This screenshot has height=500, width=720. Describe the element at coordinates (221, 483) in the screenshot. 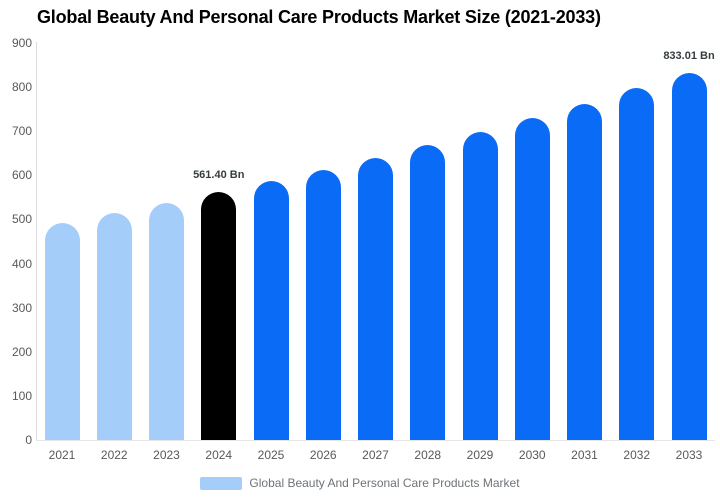

I see `legend-swatch-icon` at that location.